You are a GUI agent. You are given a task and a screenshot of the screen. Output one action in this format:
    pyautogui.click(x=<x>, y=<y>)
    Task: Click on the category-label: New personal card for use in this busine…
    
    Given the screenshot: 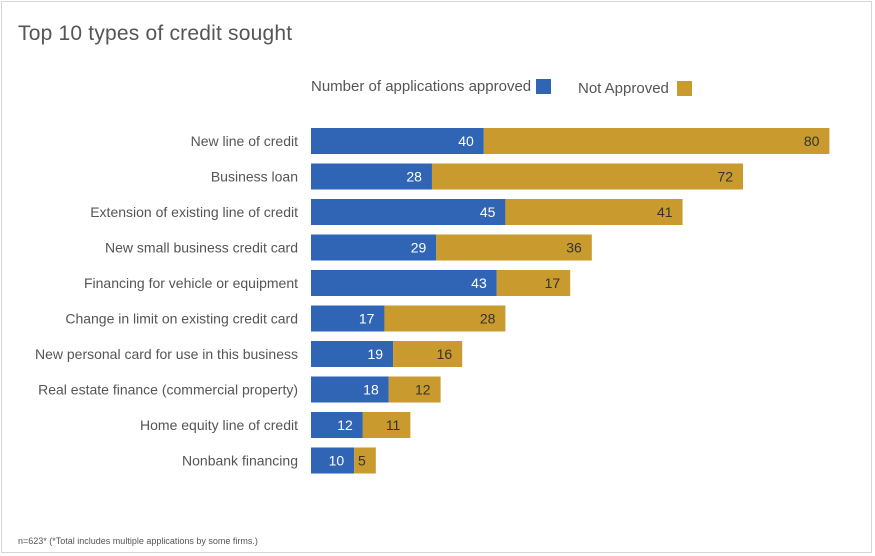 What is the action you would take?
    pyautogui.click(x=166, y=354)
    